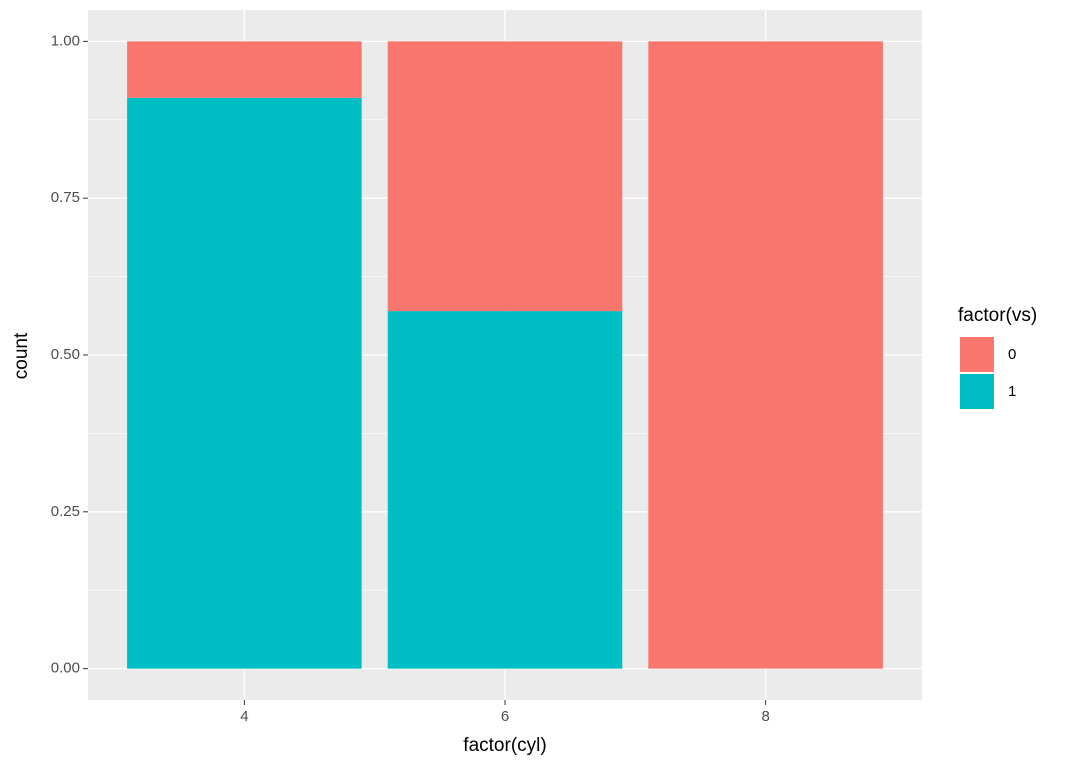 The height and width of the screenshot is (771, 1080). I want to click on x-tick-label: 4, so click(244, 716).